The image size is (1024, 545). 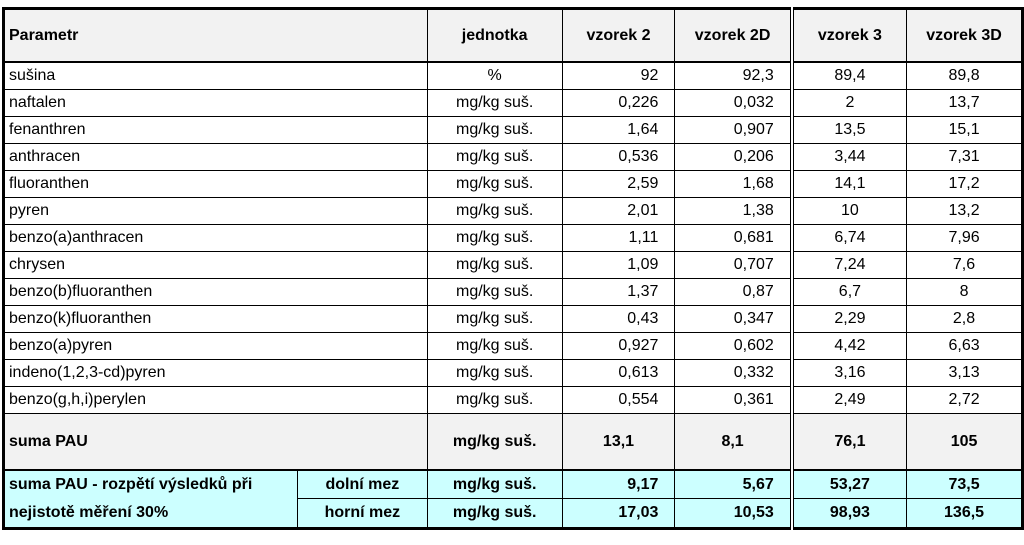 I want to click on data-row: sušina% 92 92,3 89,4 89,8, so click(x=513, y=75).